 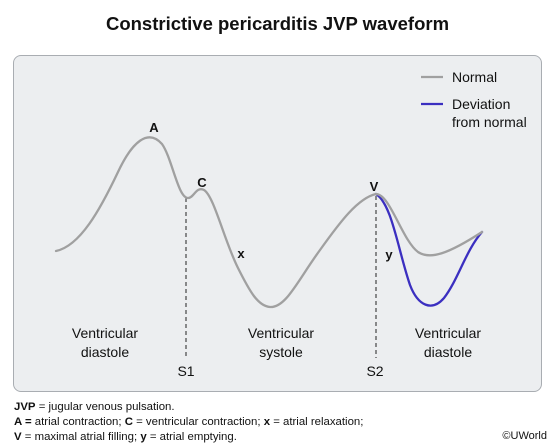 What do you see at coordinates (25, 407) in the screenshot?
I see `footer-jvp-term: JVP` at bounding box center [25, 407].